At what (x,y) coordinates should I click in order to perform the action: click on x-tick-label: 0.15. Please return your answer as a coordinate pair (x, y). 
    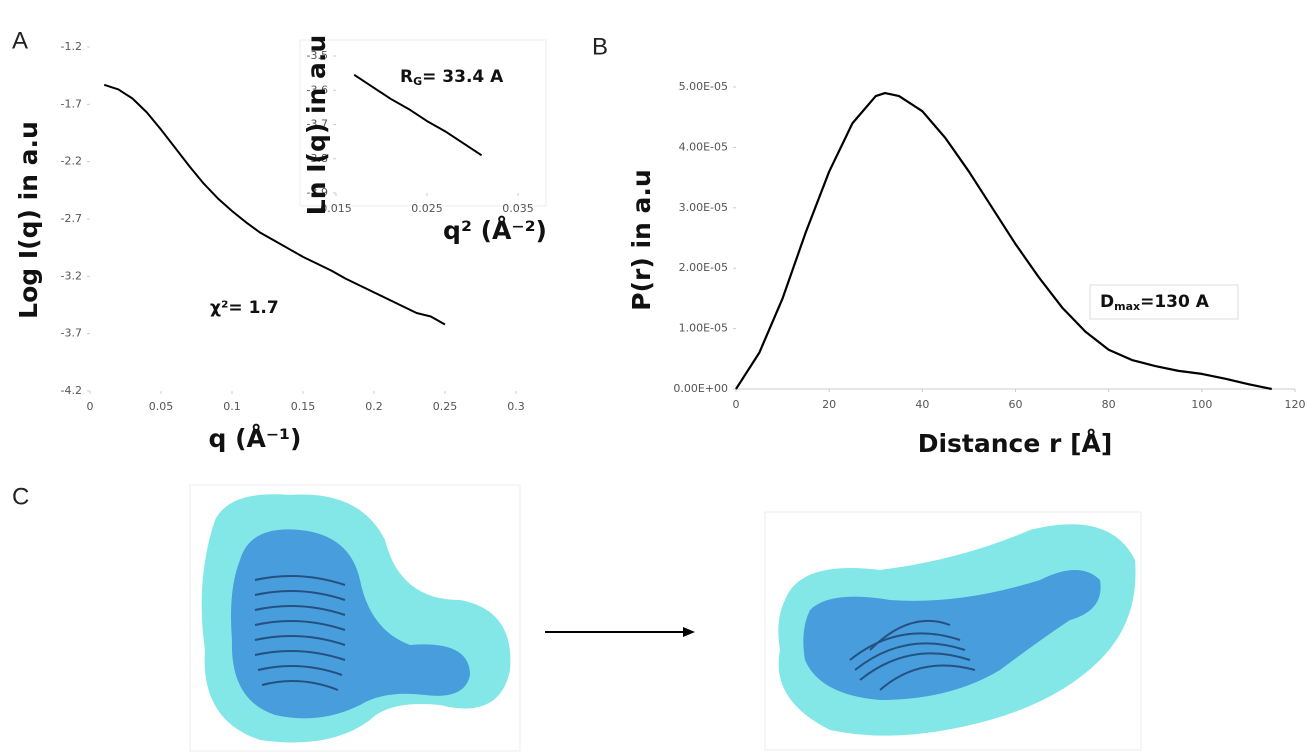
    Looking at the image, I should click on (303, 406).